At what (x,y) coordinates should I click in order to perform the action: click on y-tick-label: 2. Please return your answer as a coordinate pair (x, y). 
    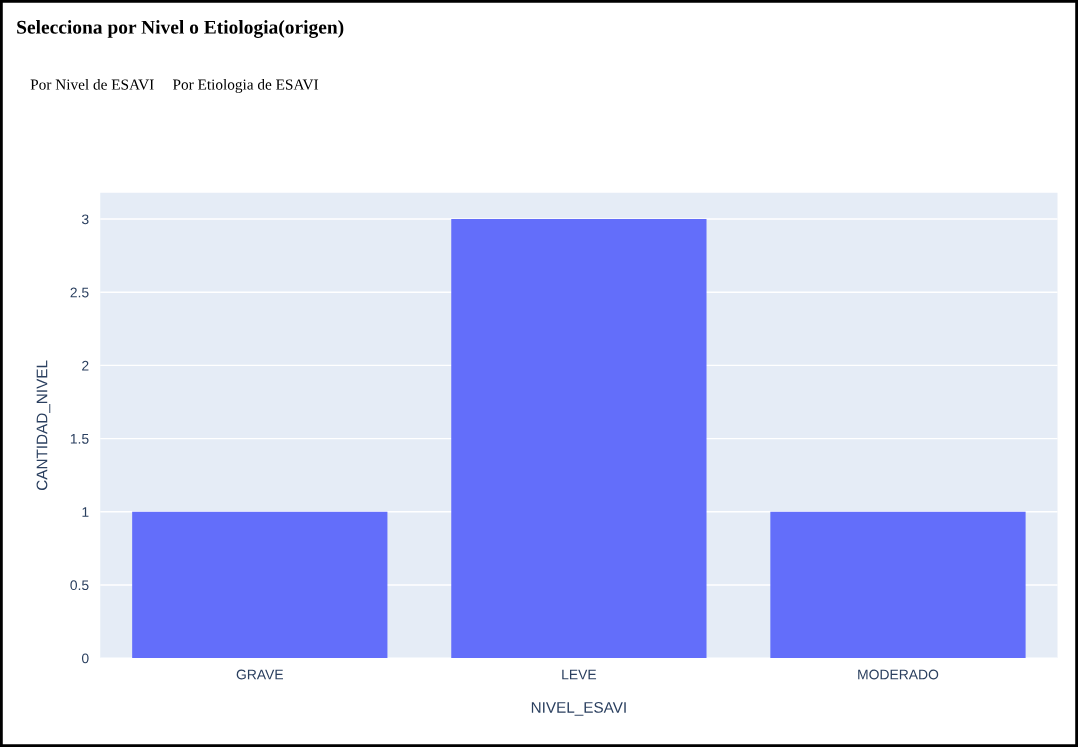
    Looking at the image, I should click on (85, 365).